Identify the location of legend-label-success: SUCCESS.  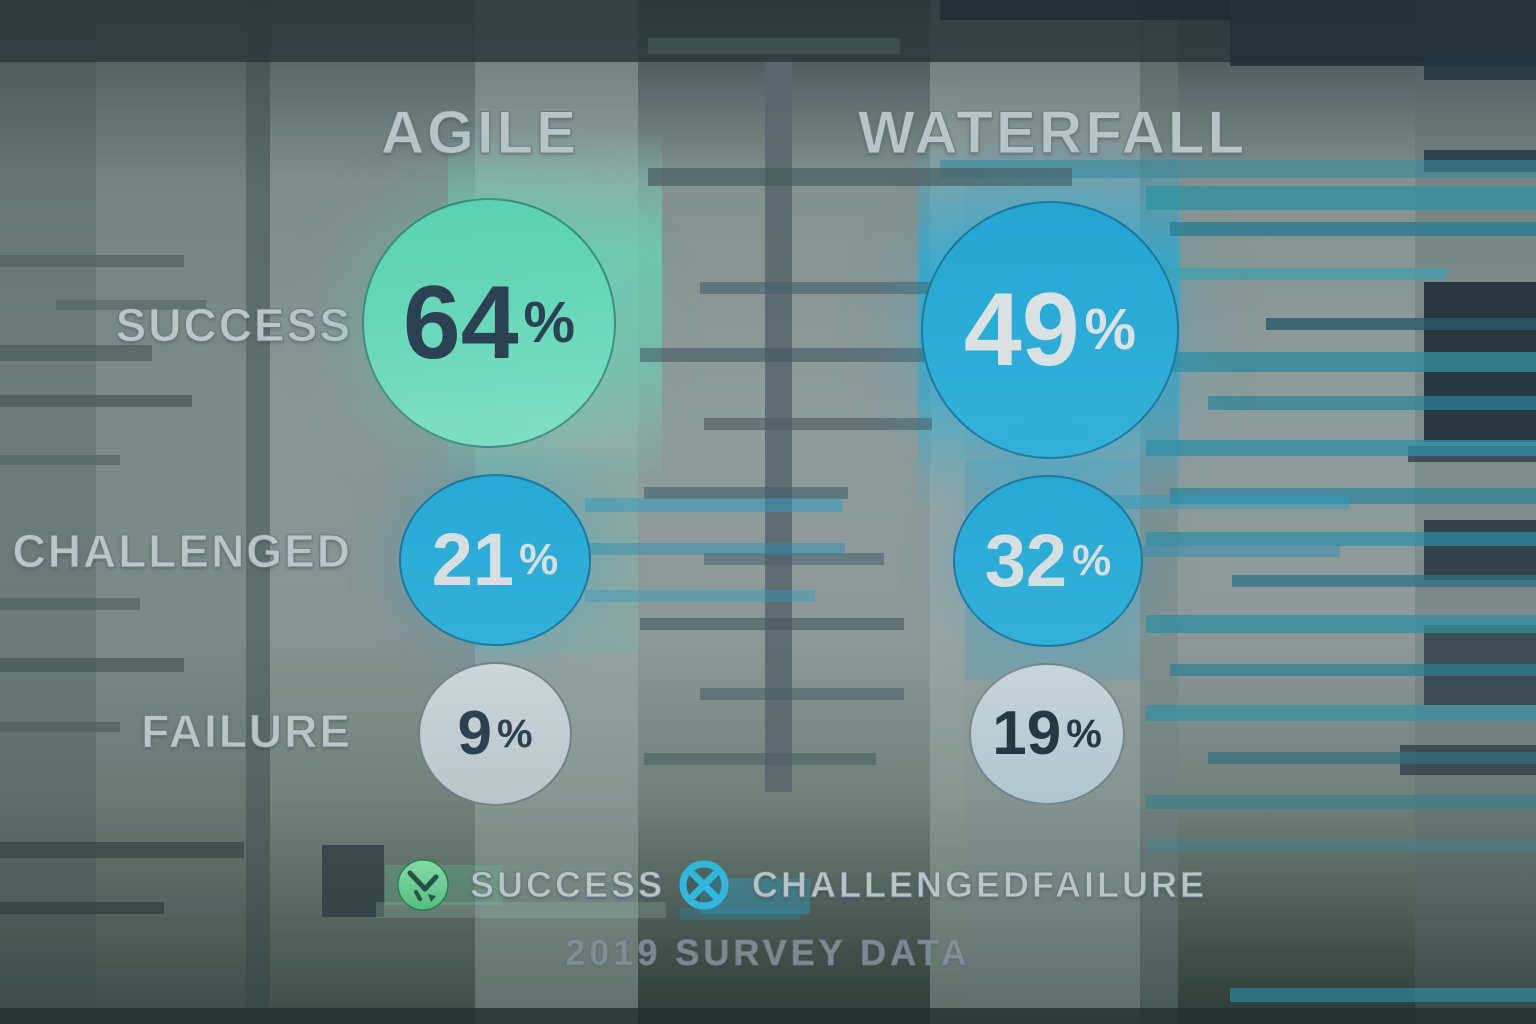
(567, 885).